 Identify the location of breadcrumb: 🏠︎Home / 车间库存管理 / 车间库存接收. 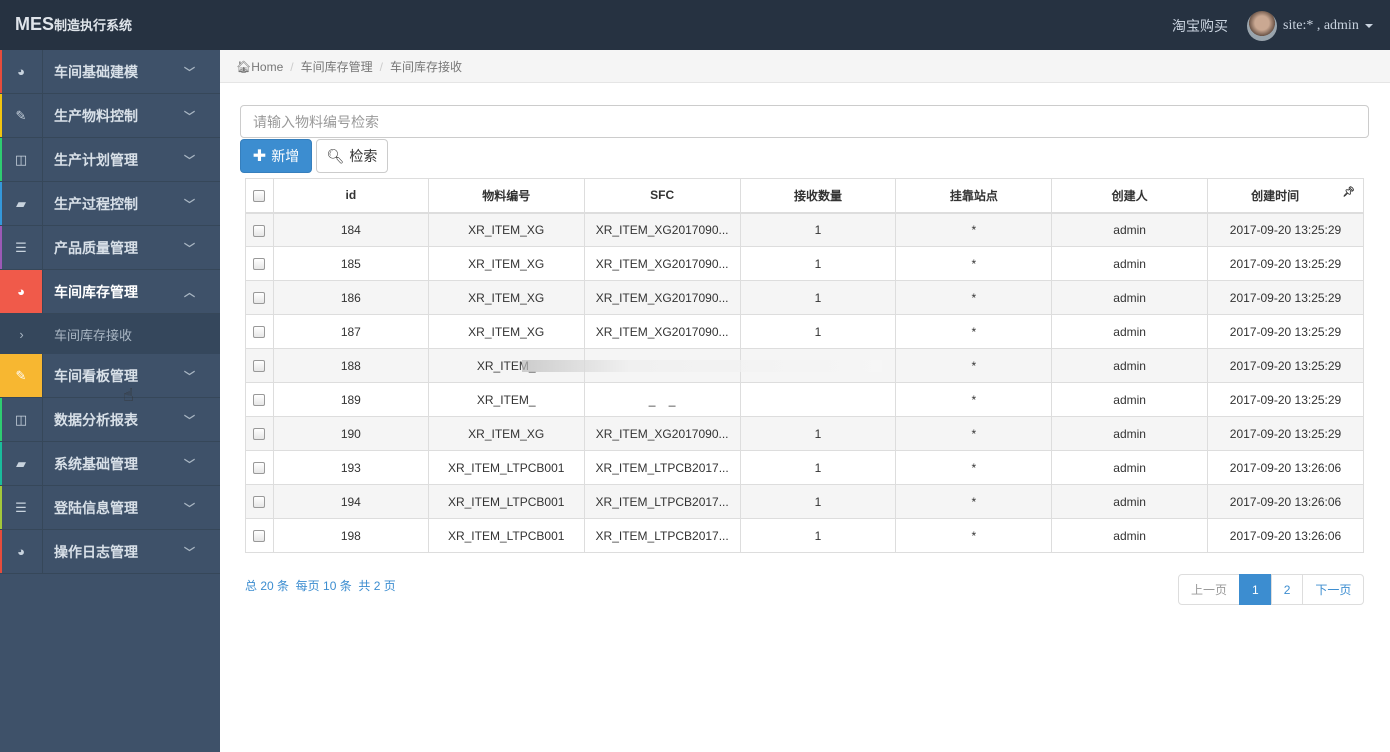
(805, 66).